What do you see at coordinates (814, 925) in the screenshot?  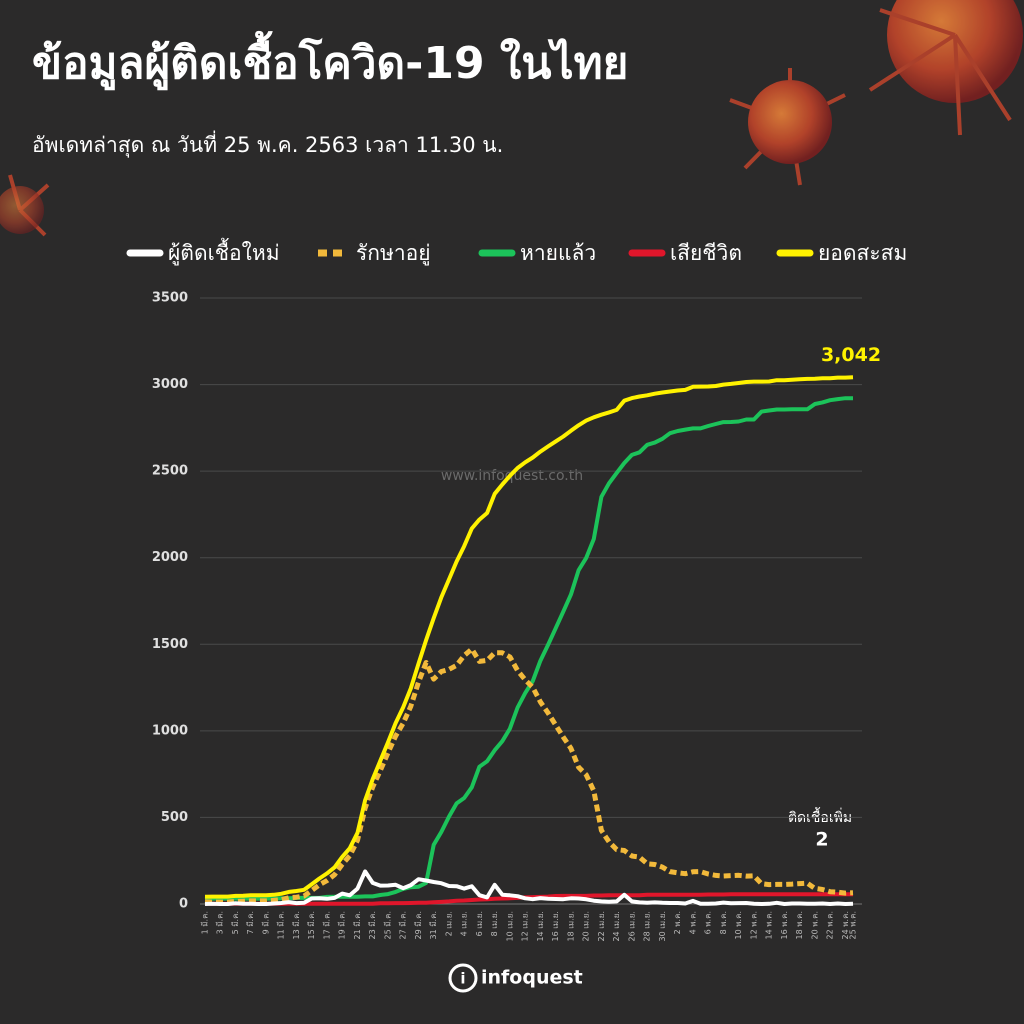 I see `x-tick-label: 20 พ.ค.` at bounding box center [814, 925].